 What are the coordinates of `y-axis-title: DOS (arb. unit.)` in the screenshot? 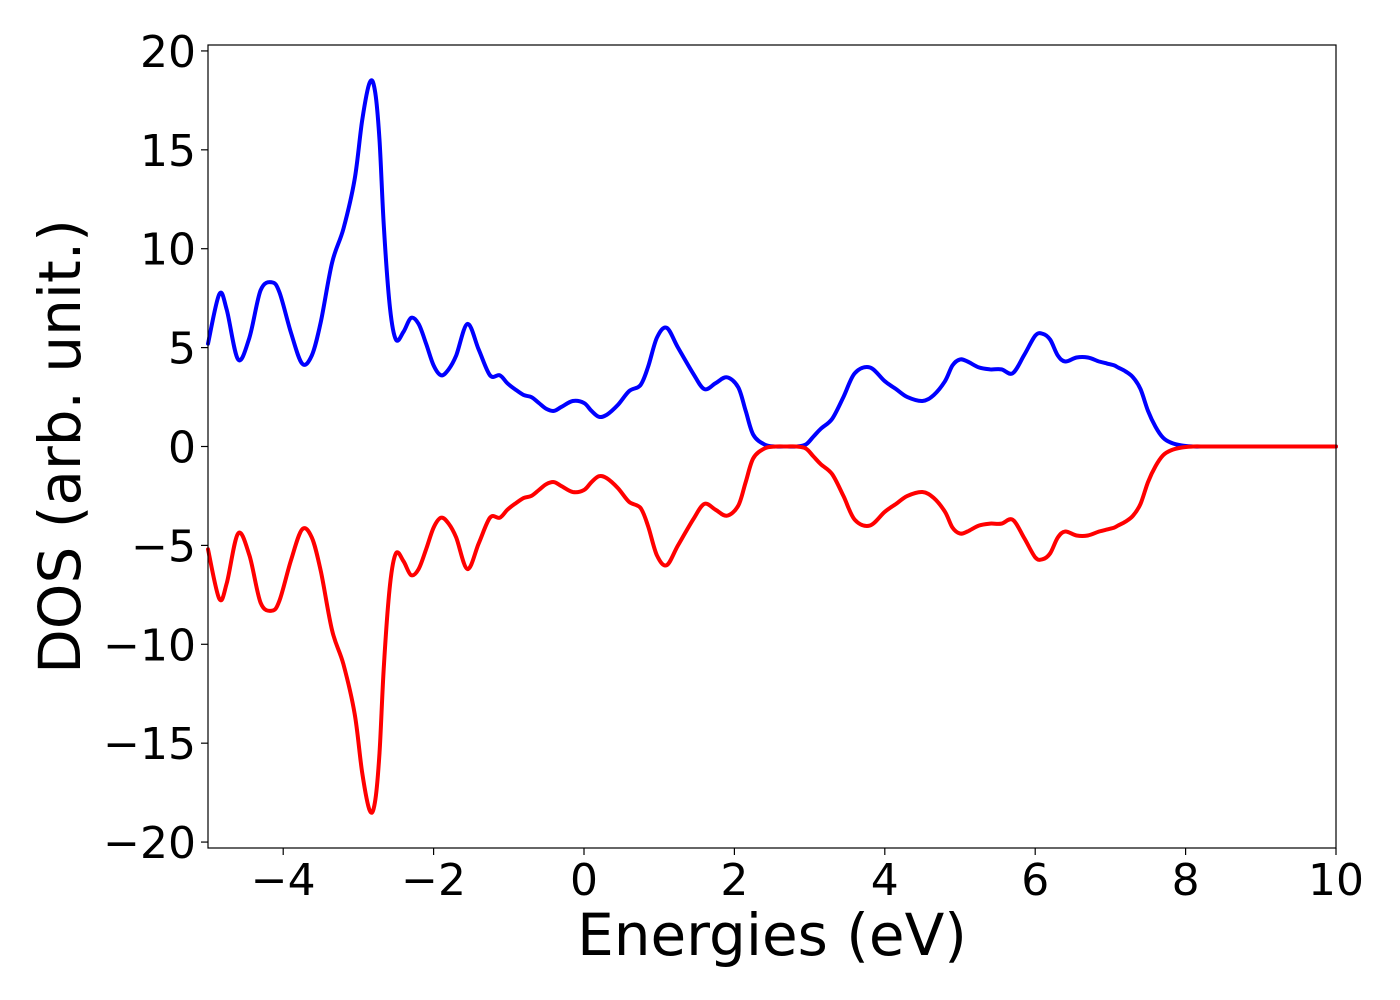 It's located at (60, 446).